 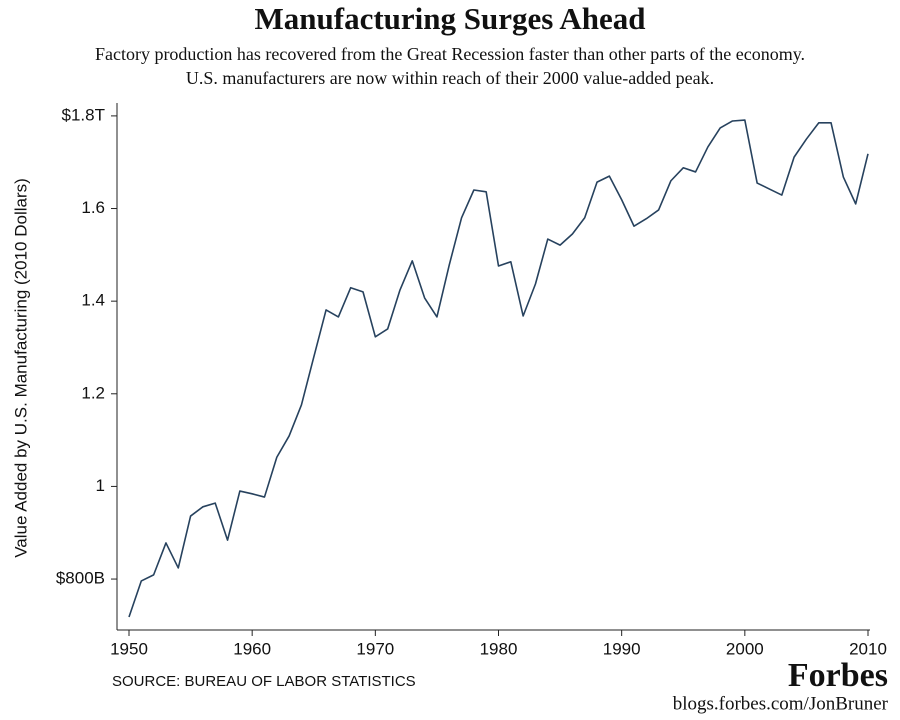 What do you see at coordinates (868, 648) in the screenshot?
I see `x-tick-label: 2010` at bounding box center [868, 648].